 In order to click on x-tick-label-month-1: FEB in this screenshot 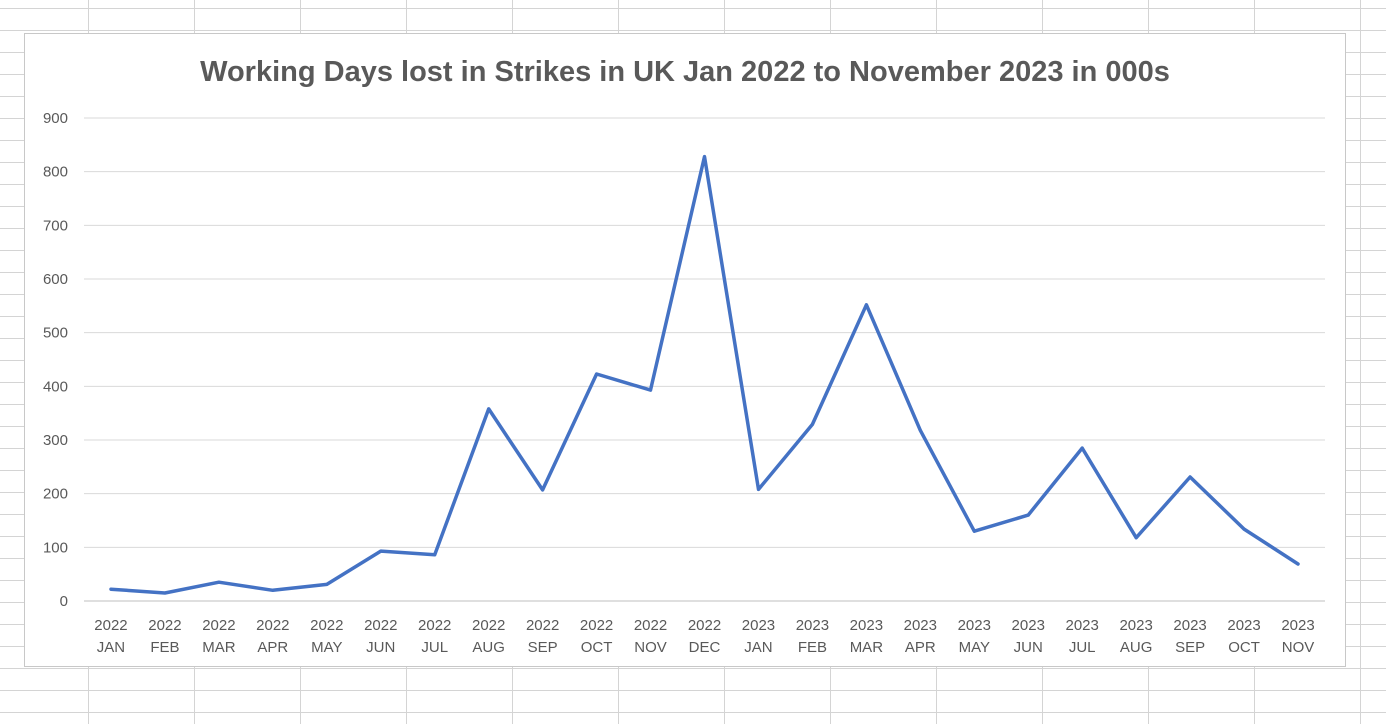, I will do `click(164, 647)`.